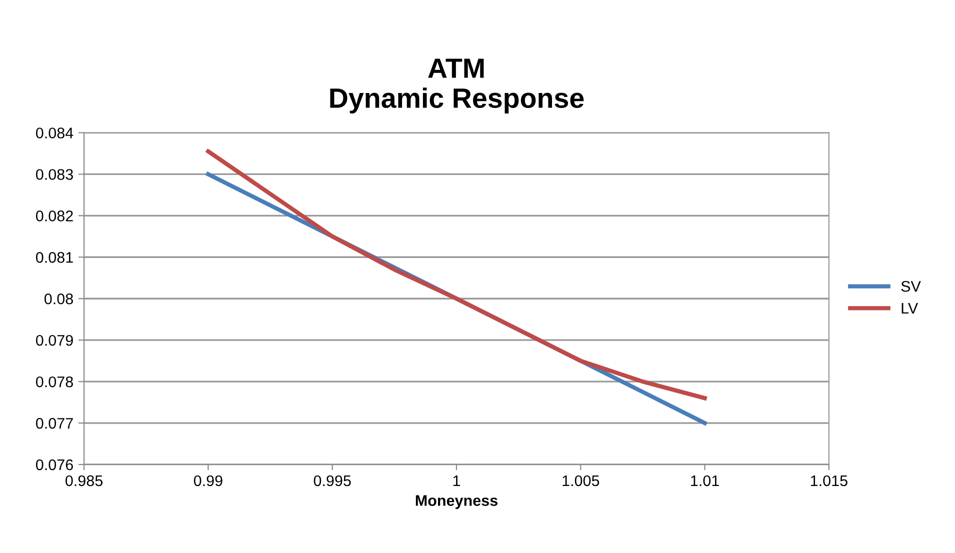  What do you see at coordinates (456, 481) in the screenshot?
I see `x-tick-label: 1` at bounding box center [456, 481].